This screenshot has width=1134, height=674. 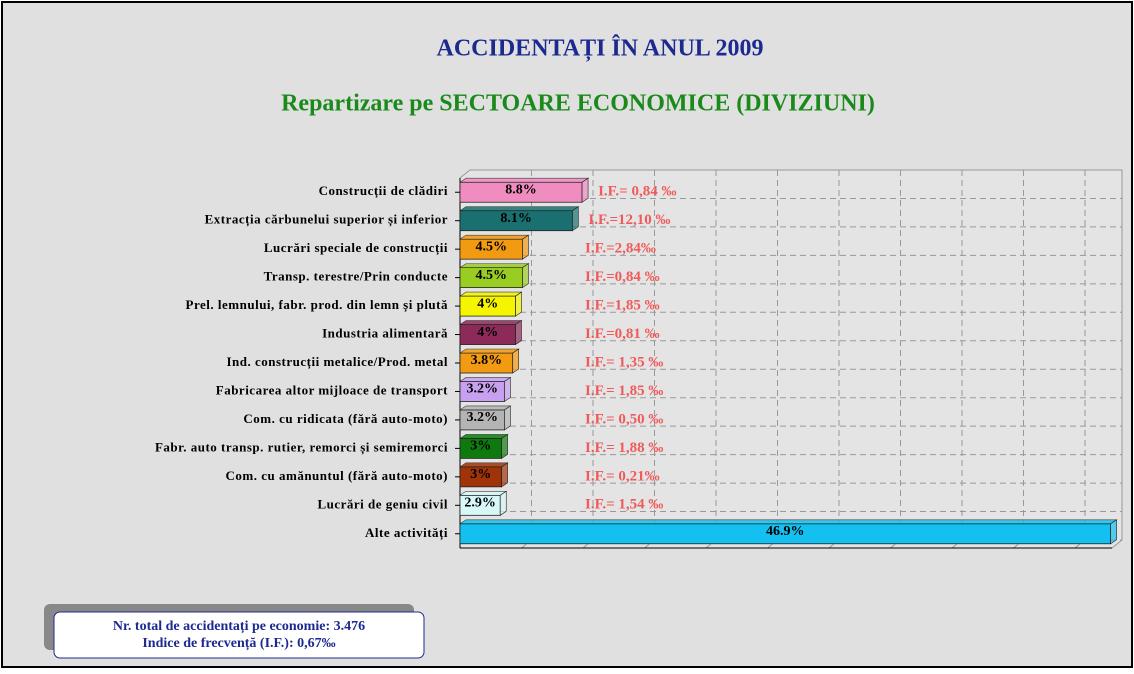 I want to click on annotation: I.F.= 1,88 ‰, so click(x=624, y=448).